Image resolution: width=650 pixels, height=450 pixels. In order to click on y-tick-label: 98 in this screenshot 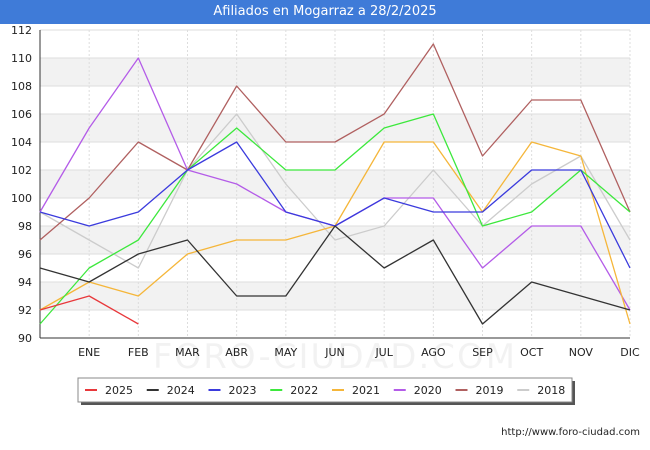, I will do `click(25, 226)`.